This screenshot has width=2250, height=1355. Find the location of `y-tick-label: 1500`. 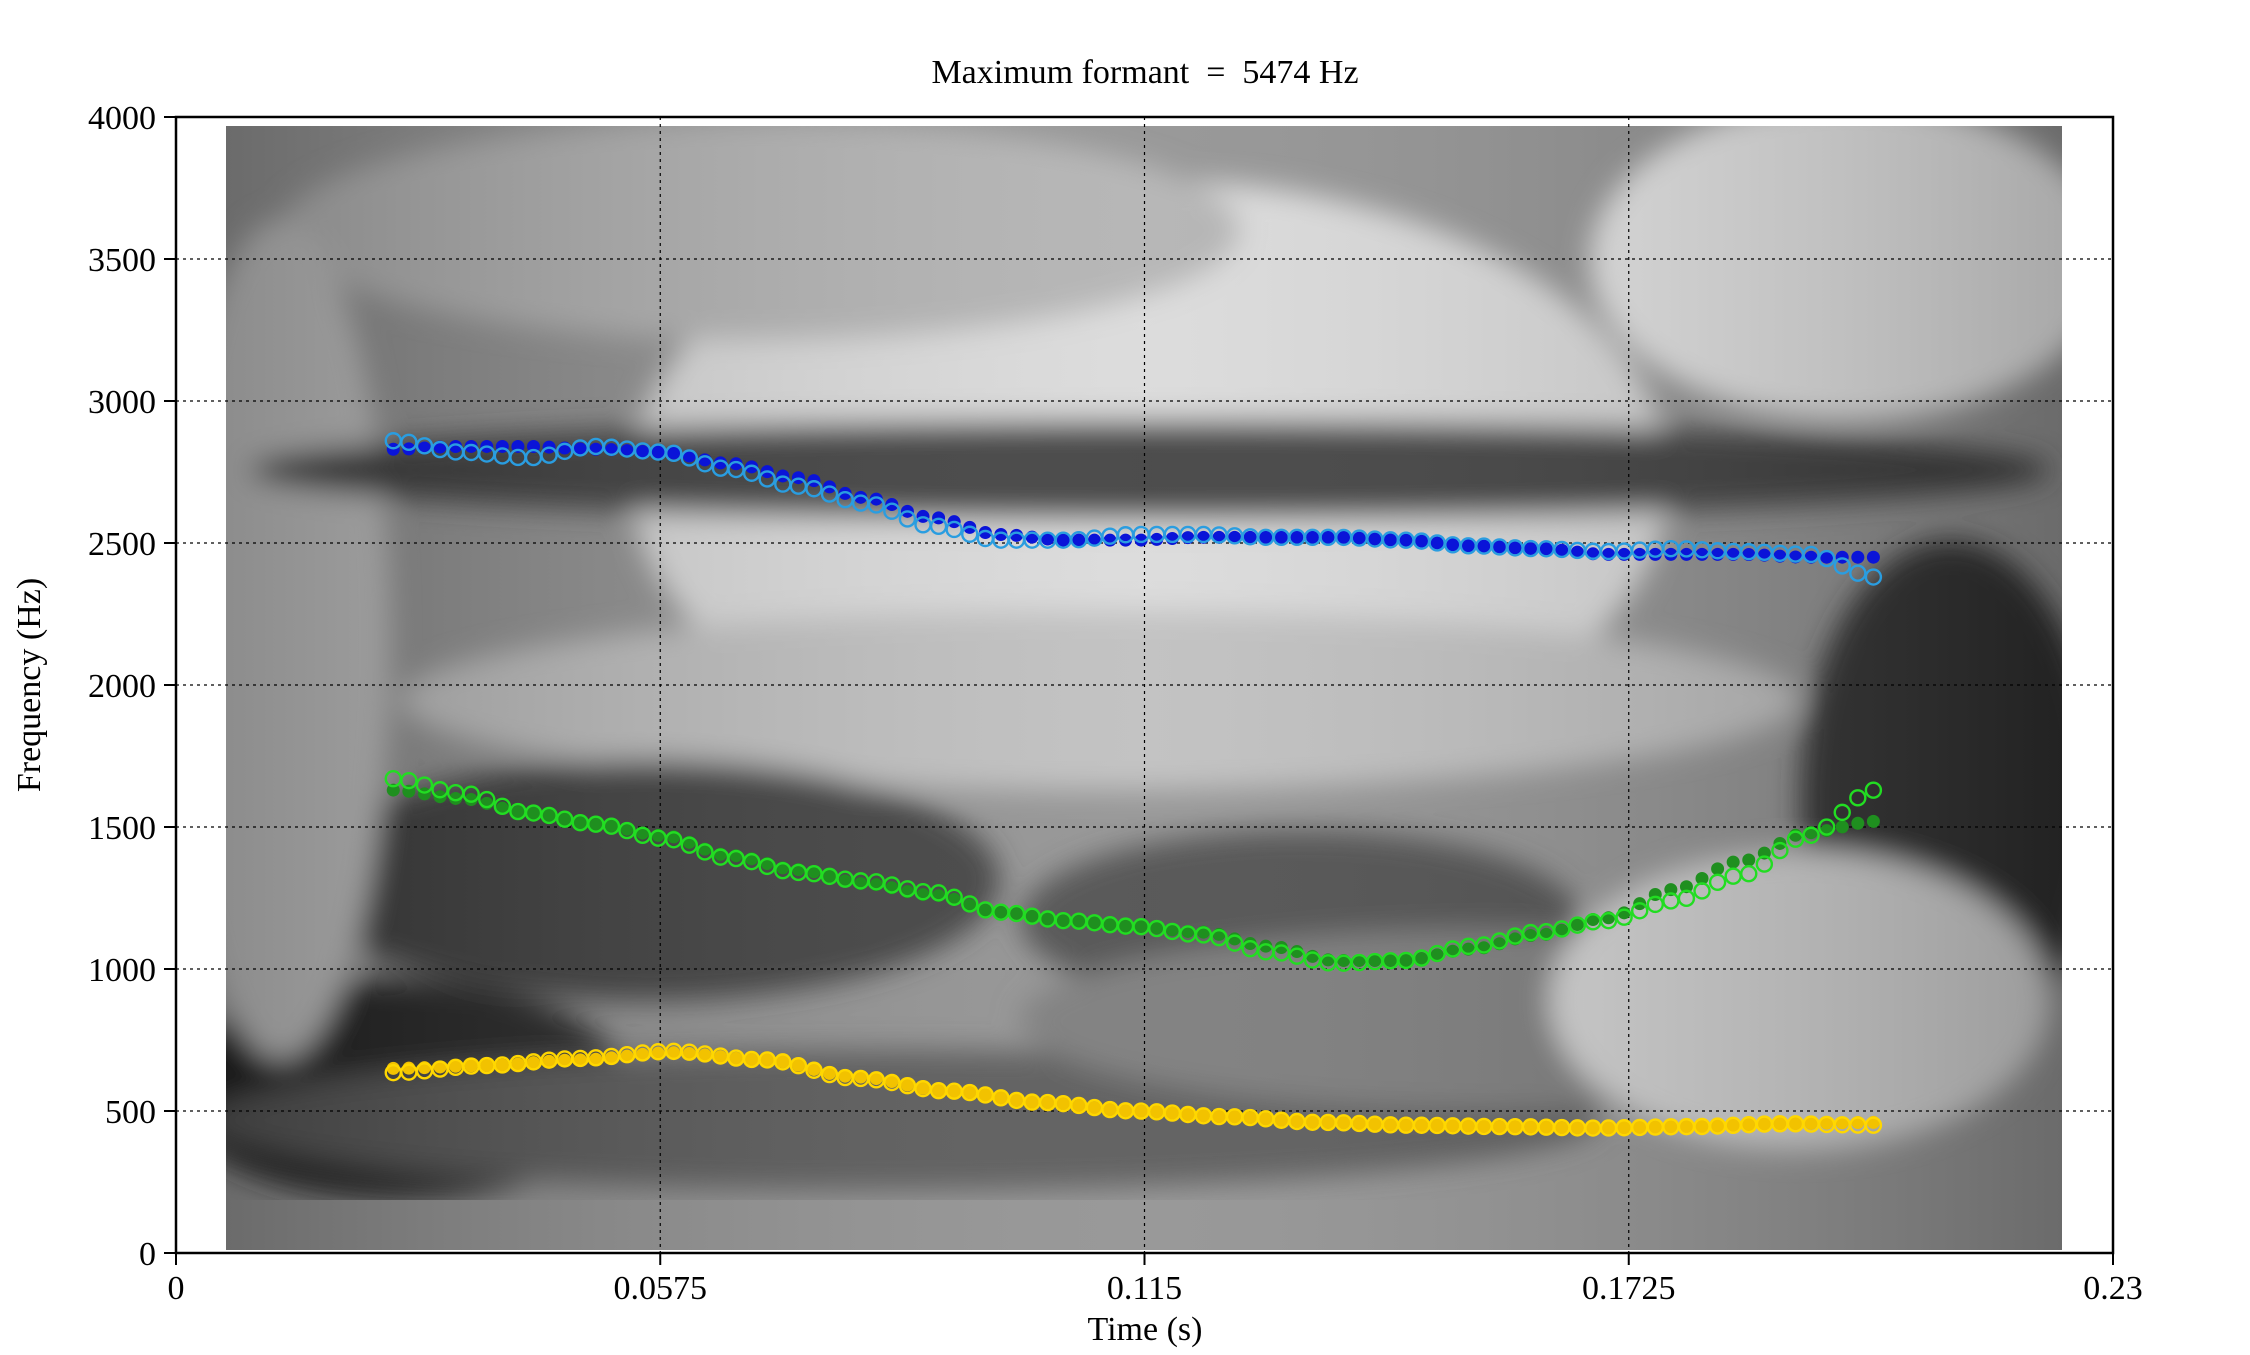

y-tick-label: 1500 is located at coordinates (122, 828).